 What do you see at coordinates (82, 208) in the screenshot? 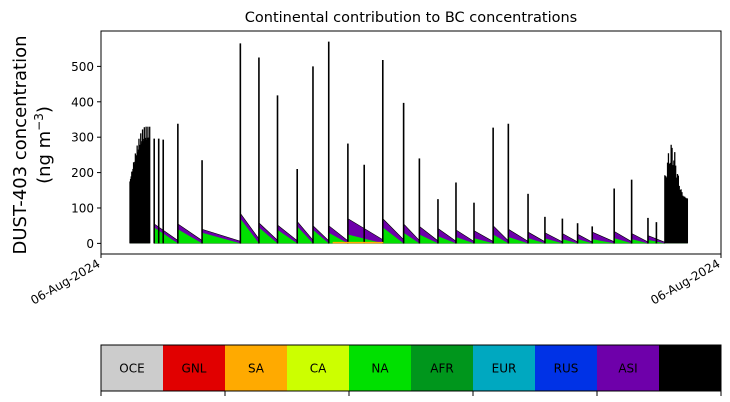
I see `y-tick-label: 100` at bounding box center [82, 208].